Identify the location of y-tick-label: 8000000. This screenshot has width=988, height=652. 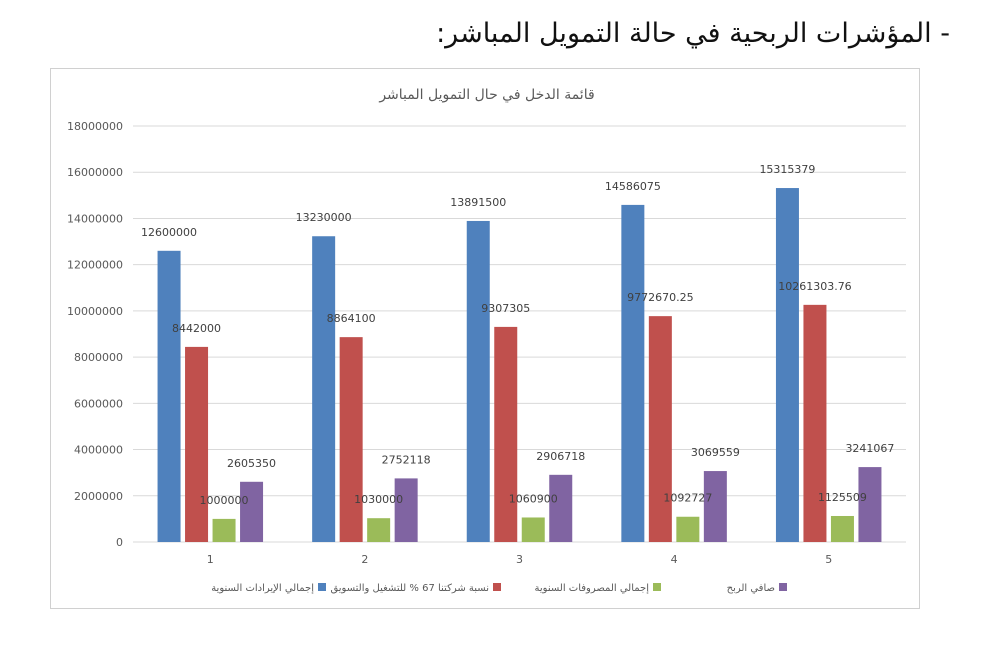
(98, 357).